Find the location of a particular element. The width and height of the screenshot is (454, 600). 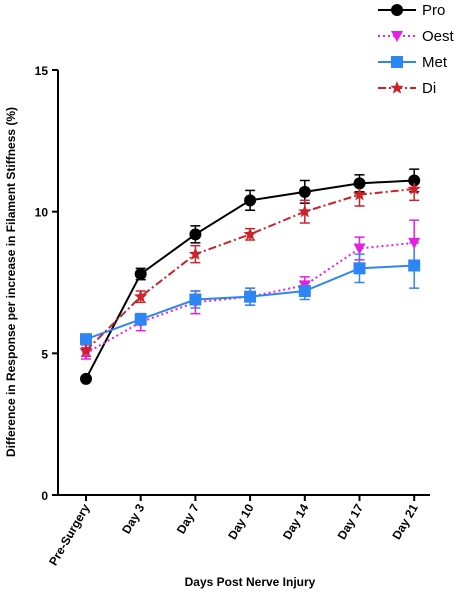

legend-di-marker is located at coordinates (397, 87).